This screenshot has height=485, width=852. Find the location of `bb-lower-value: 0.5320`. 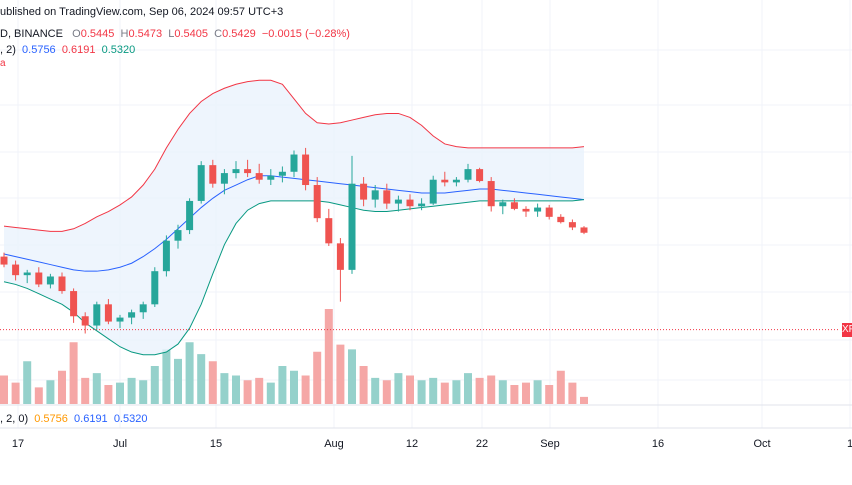

bb-lower-value: 0.5320 is located at coordinates (118, 50).